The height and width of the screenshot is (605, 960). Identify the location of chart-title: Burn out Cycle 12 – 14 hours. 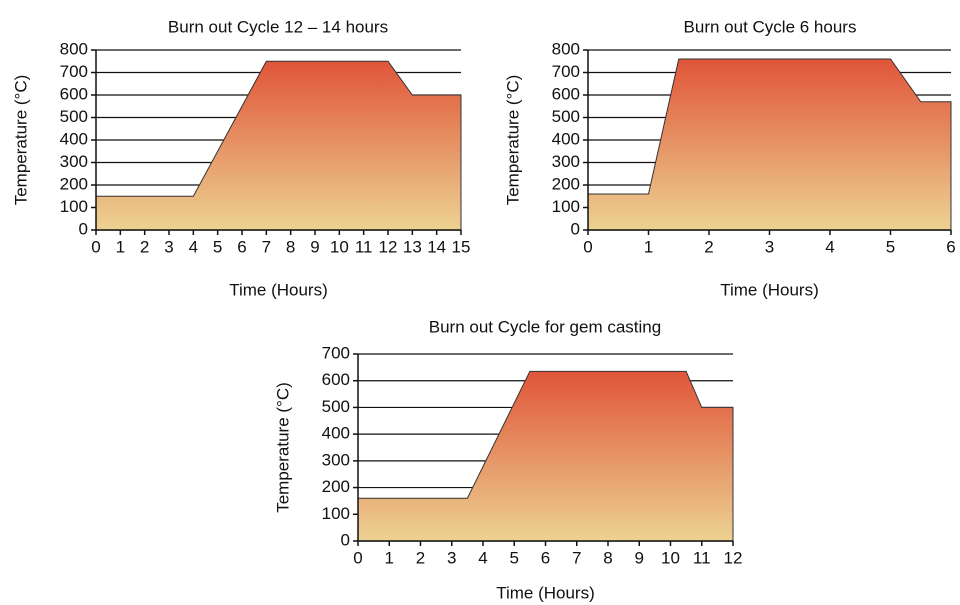
(278, 26).